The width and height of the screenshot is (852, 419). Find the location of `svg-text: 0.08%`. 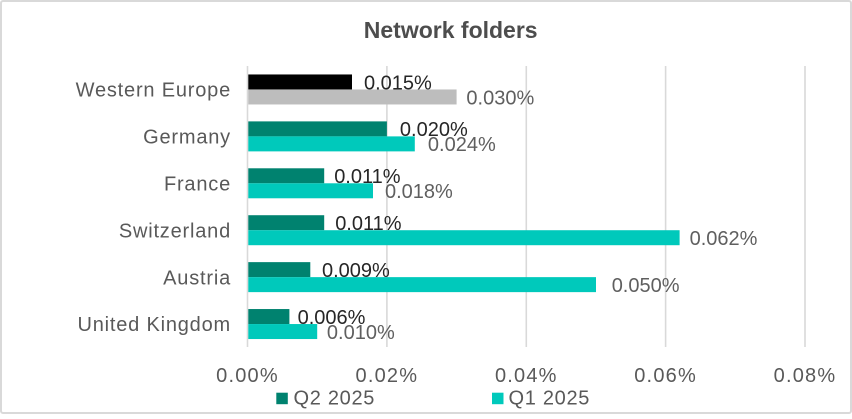

svg-text: 0.08% is located at coordinates (805, 376).